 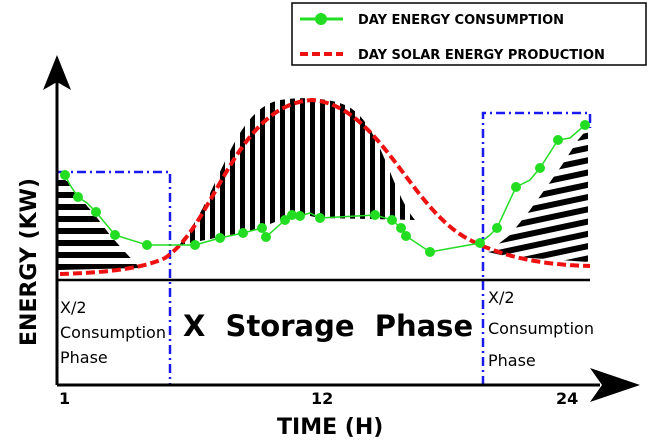 What do you see at coordinates (328, 326) in the screenshot?
I see `storage-phase-label: X Storage Phase` at bounding box center [328, 326].